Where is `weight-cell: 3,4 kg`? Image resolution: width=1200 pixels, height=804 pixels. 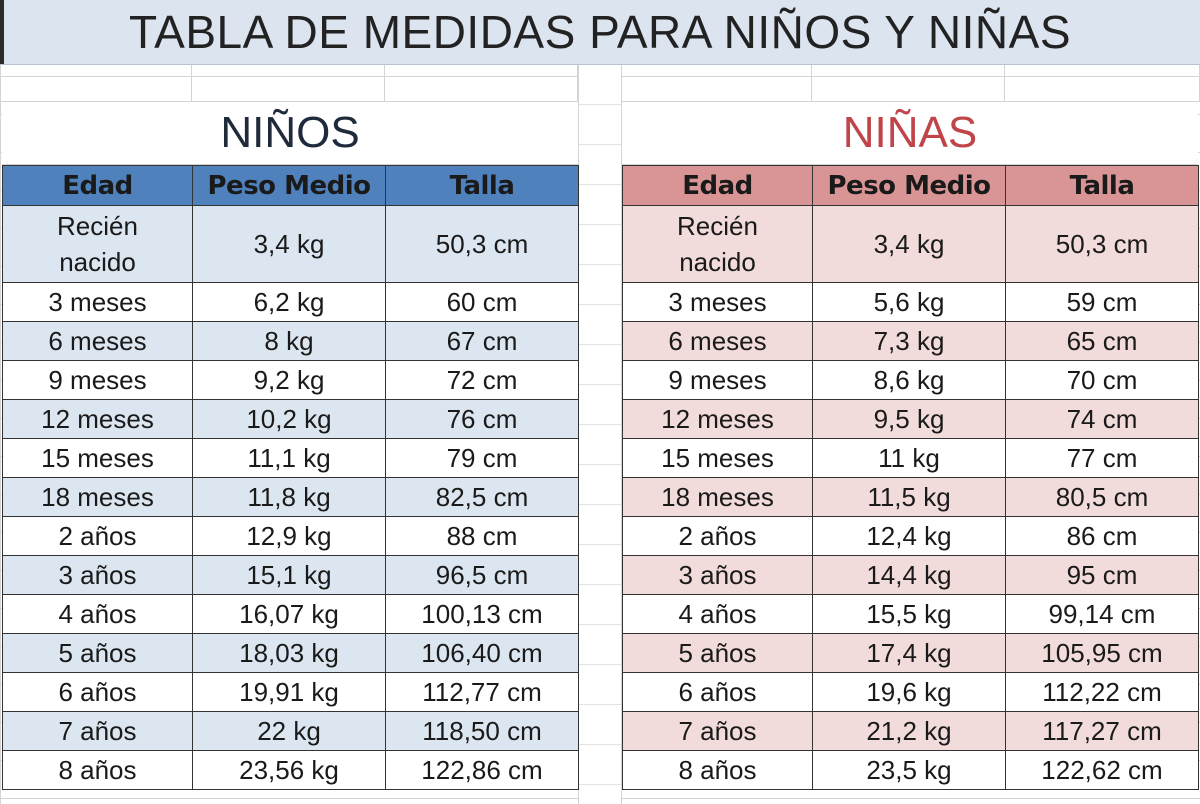 weight-cell: 3,4 kg is located at coordinates (289, 244).